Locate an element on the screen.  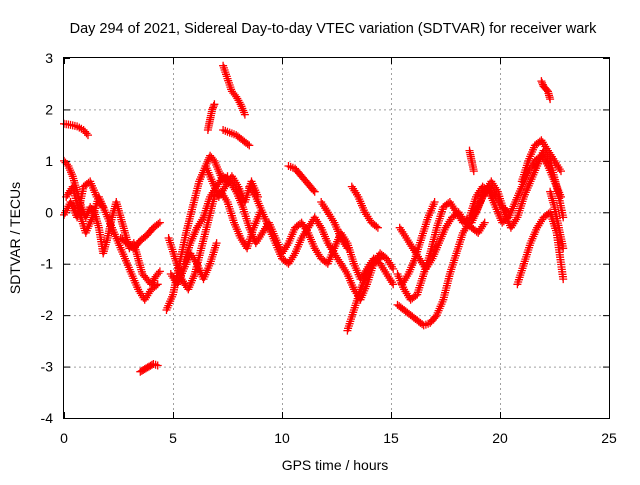
x-tick-label: 25 is located at coordinates (609, 438).